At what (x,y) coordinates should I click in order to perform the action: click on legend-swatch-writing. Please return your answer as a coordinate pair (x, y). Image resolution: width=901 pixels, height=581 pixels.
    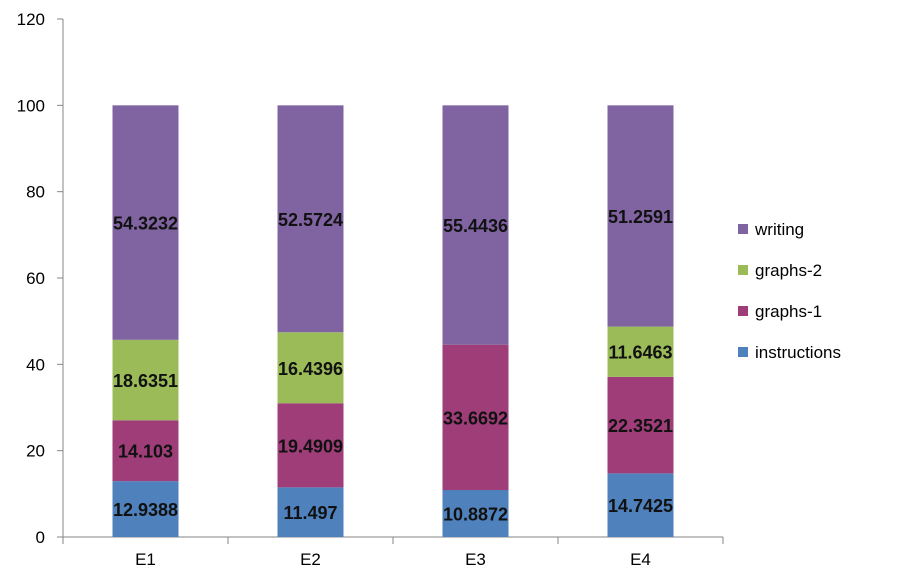
    Looking at the image, I should click on (743, 229).